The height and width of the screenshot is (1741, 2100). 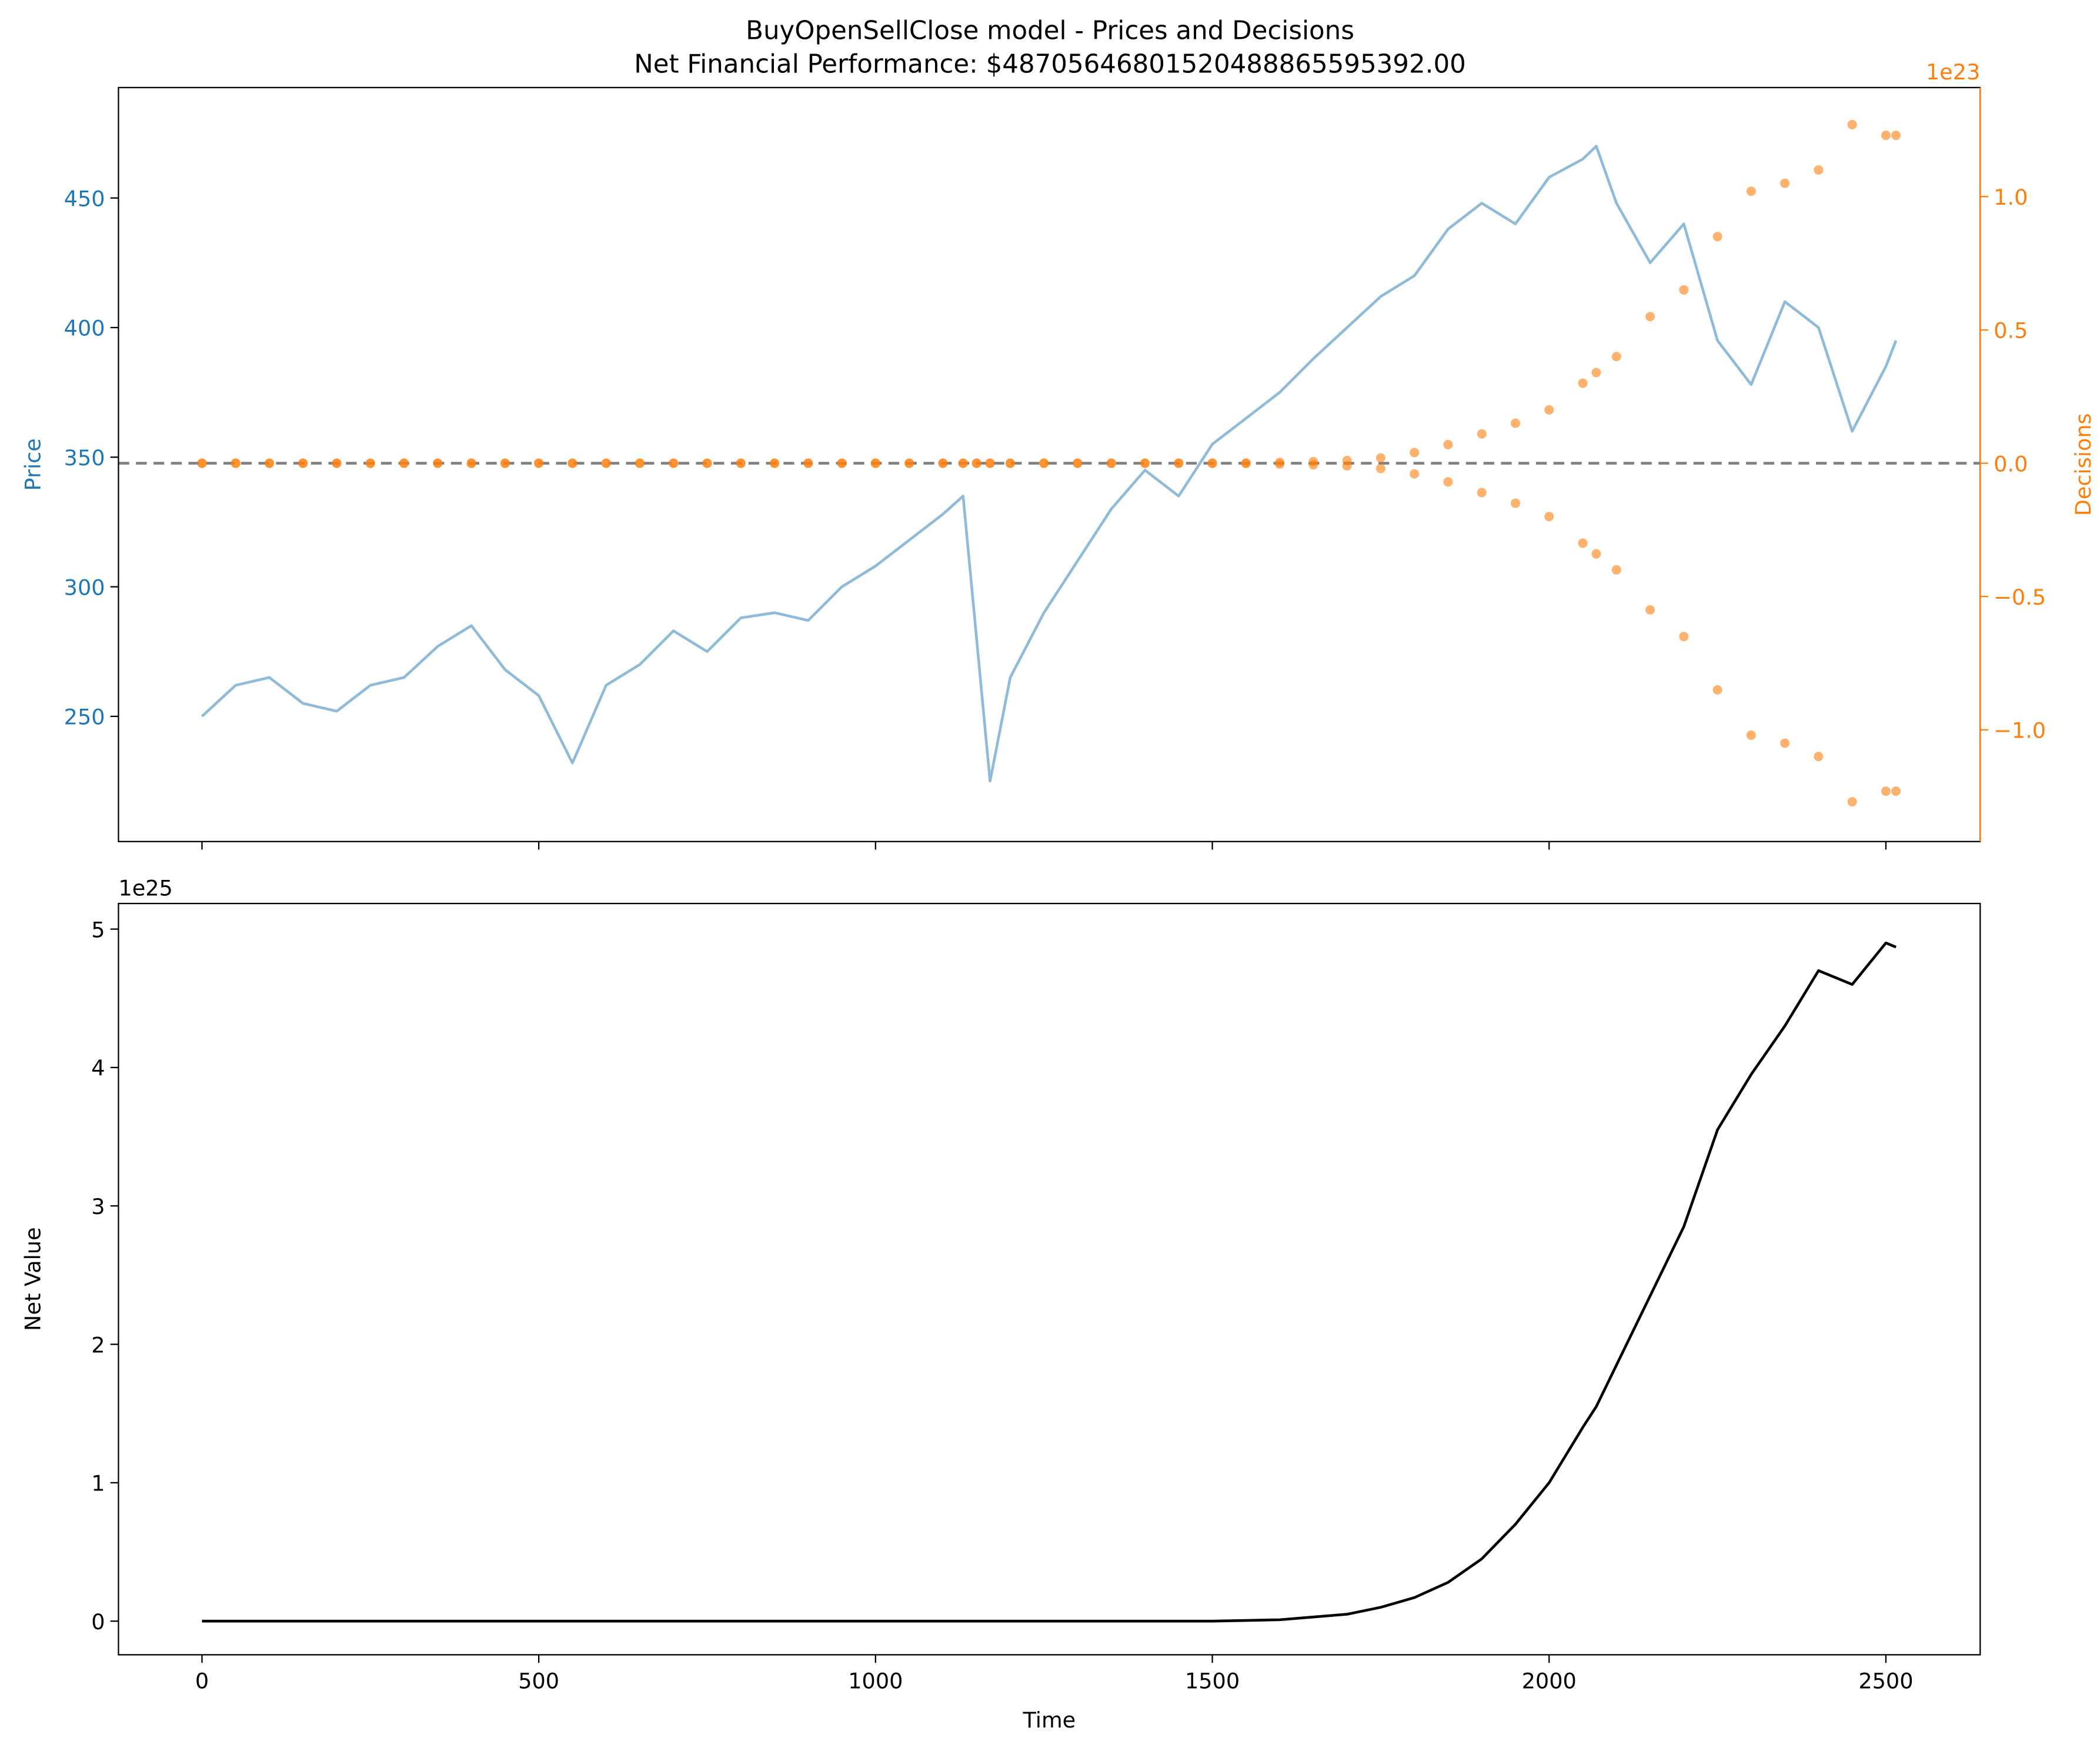 I want to click on y-tick-label: 400, so click(x=84, y=328).